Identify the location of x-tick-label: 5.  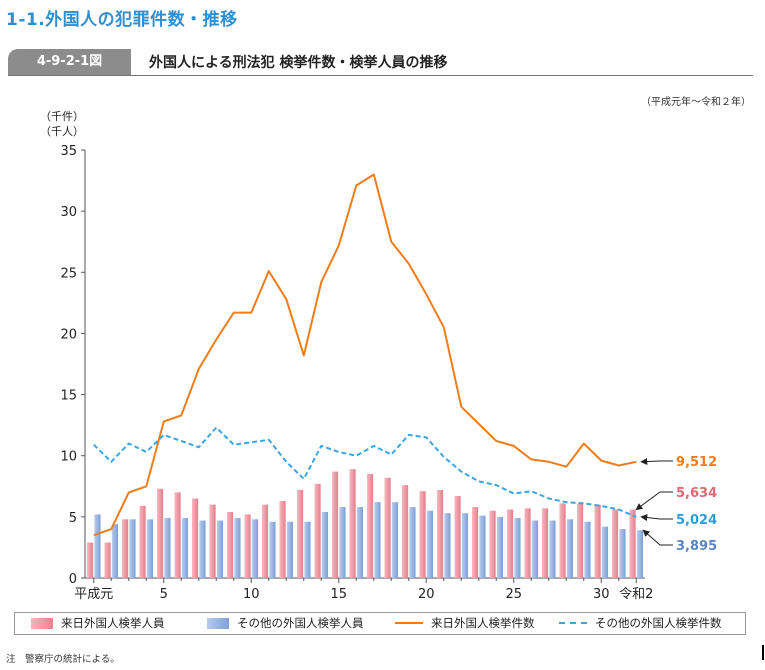
(164, 594).